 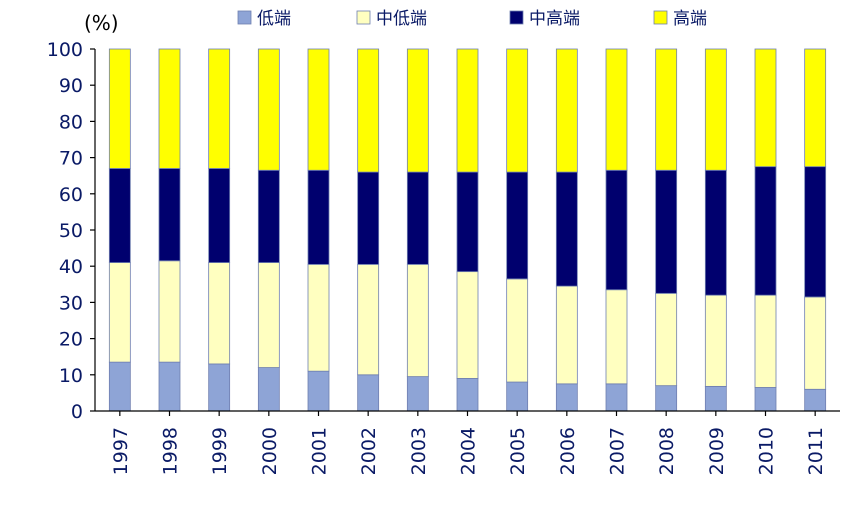 I want to click on y-tick-label: 60, so click(x=71, y=195).